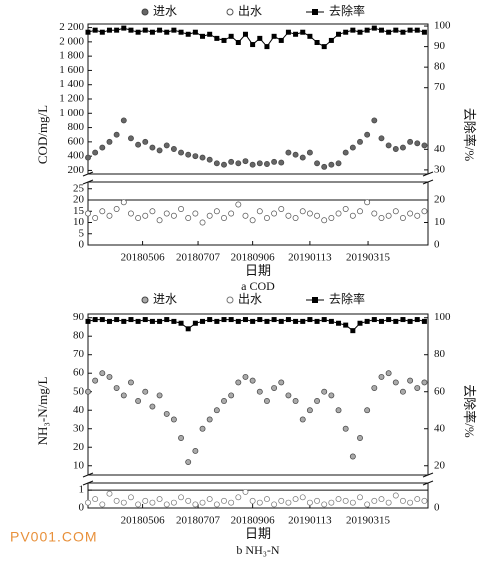 The image size is (503, 563). Describe the element at coordinates (440, 67) in the screenshot. I see `y2-tick-label: 80` at that location.